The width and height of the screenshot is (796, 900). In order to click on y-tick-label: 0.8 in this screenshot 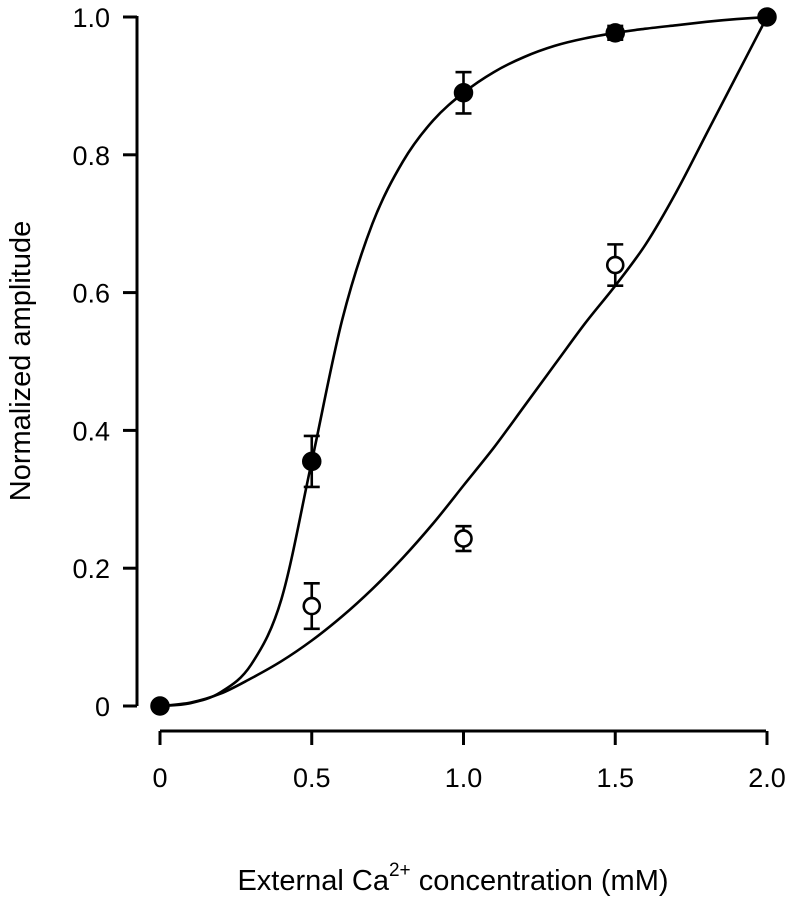, I will do `click(91, 156)`.